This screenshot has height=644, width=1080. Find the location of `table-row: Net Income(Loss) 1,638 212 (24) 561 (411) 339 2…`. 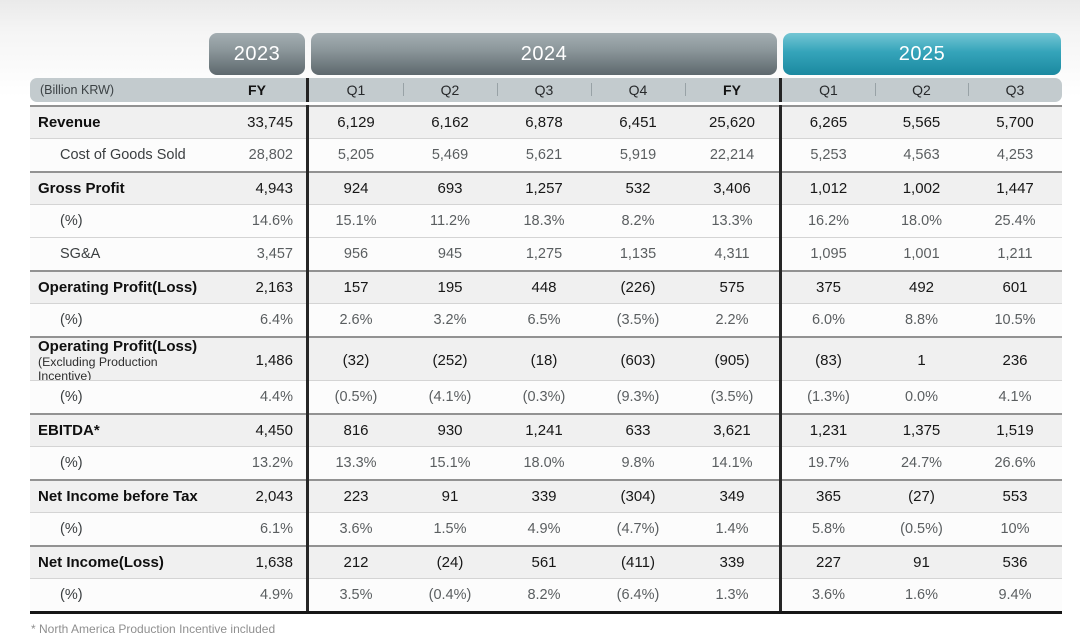

table-row: Net Income(Loss) 1,638 212 (24) 561 (411) 339 2… is located at coordinates (546, 561).